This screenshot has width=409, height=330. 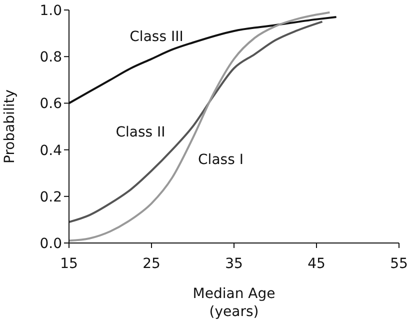 I want to click on series-label: Class II, so click(x=141, y=132).